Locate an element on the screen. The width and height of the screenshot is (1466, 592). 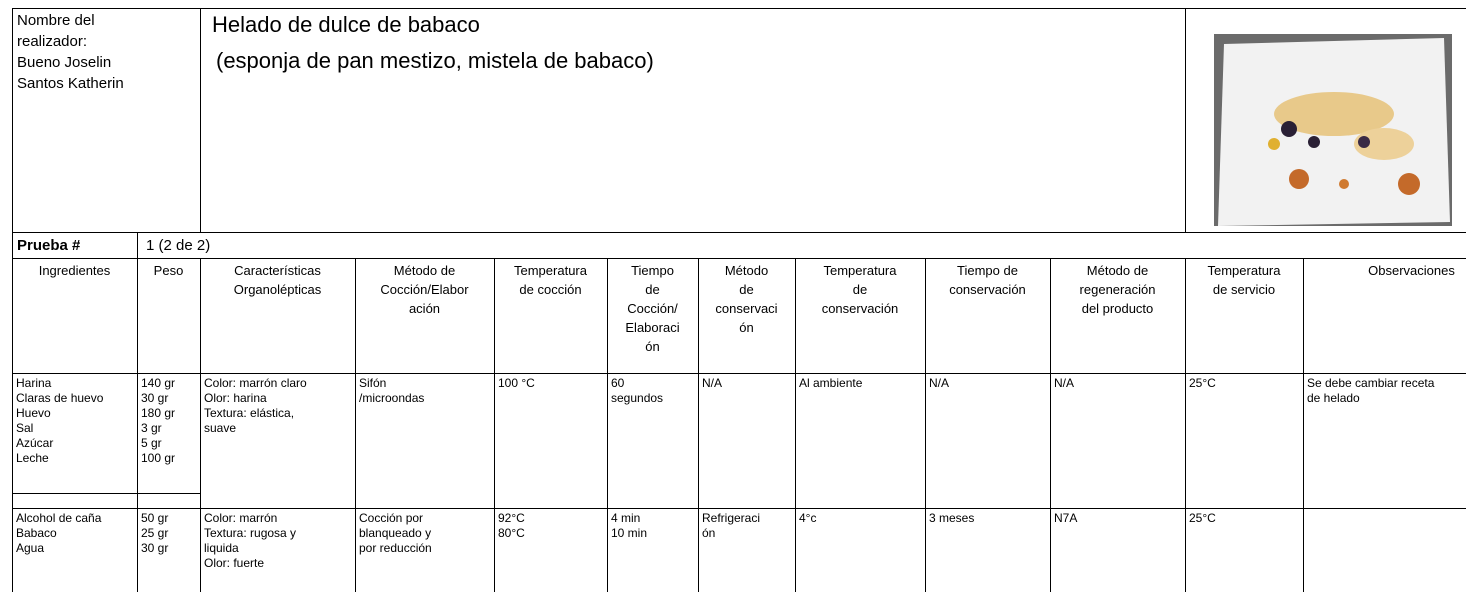
dish-photo is located at coordinates (1333, 130).